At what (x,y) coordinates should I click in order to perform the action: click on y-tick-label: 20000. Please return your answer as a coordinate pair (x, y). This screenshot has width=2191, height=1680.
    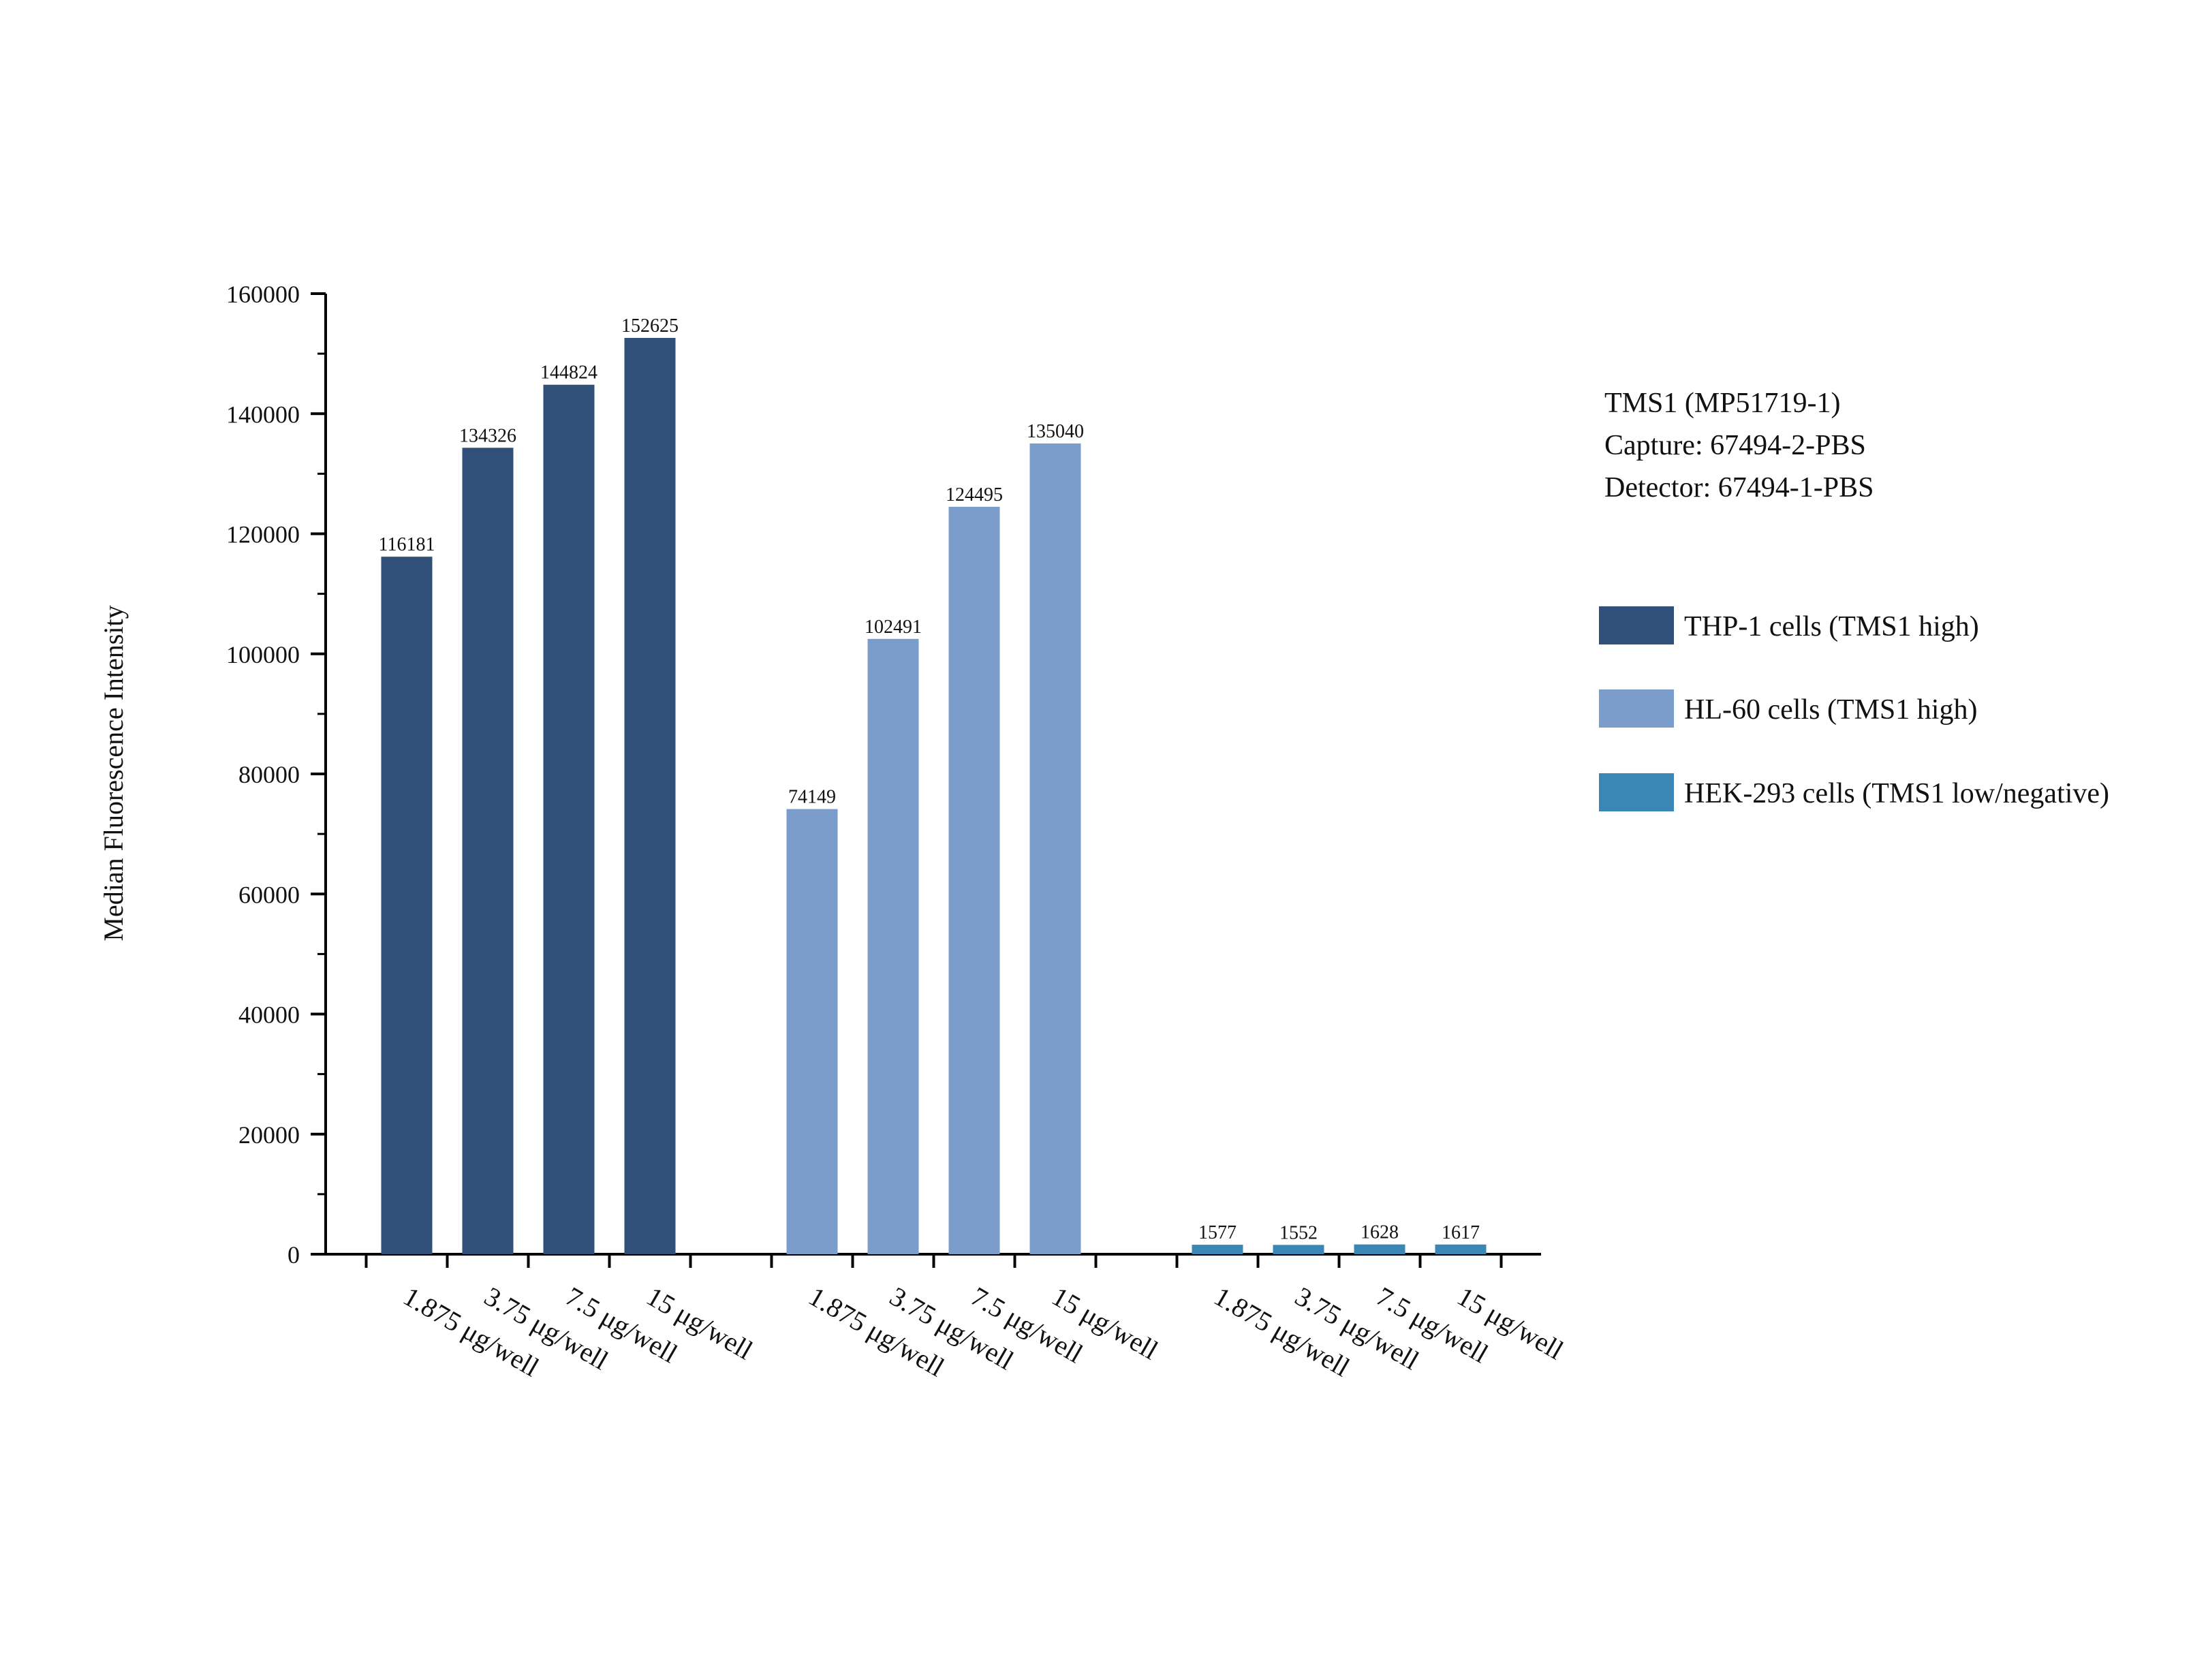
    Looking at the image, I should click on (269, 1135).